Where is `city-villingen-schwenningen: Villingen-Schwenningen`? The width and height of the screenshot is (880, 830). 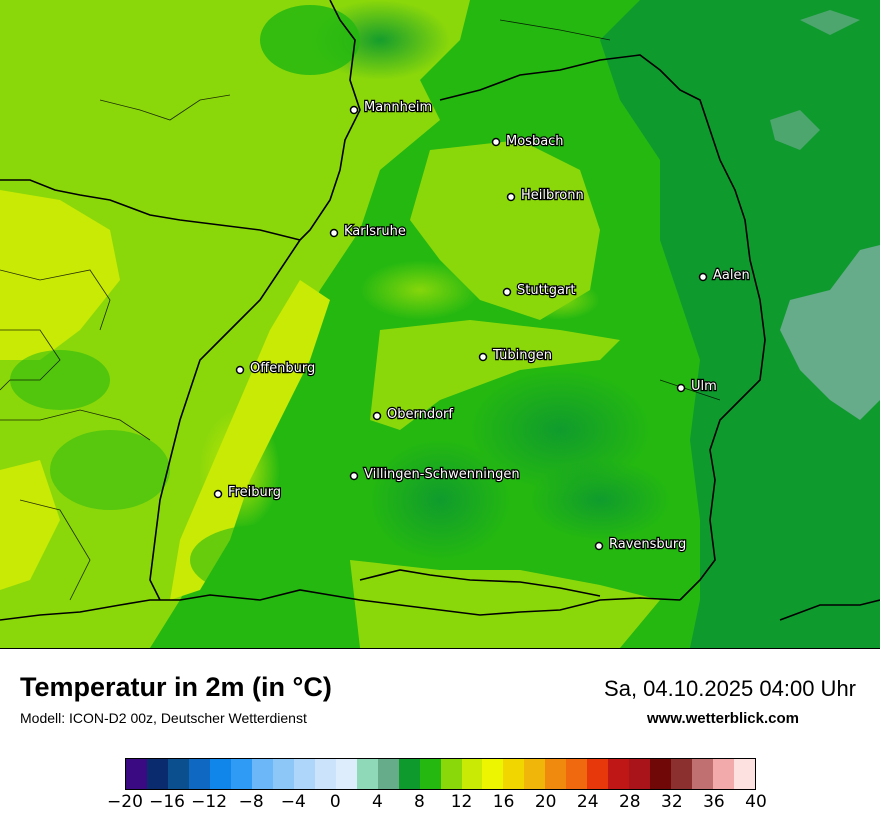
city-villingen-schwenningen: Villingen-Schwenningen is located at coordinates (435, 474).